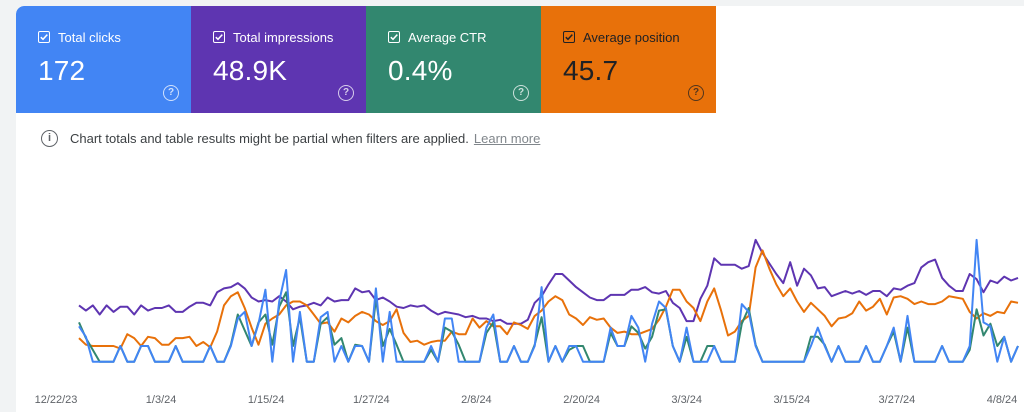 The height and width of the screenshot is (412, 1024). Describe the element at coordinates (283, 37) in the screenshot. I see `metric-label: Total impressions` at that location.